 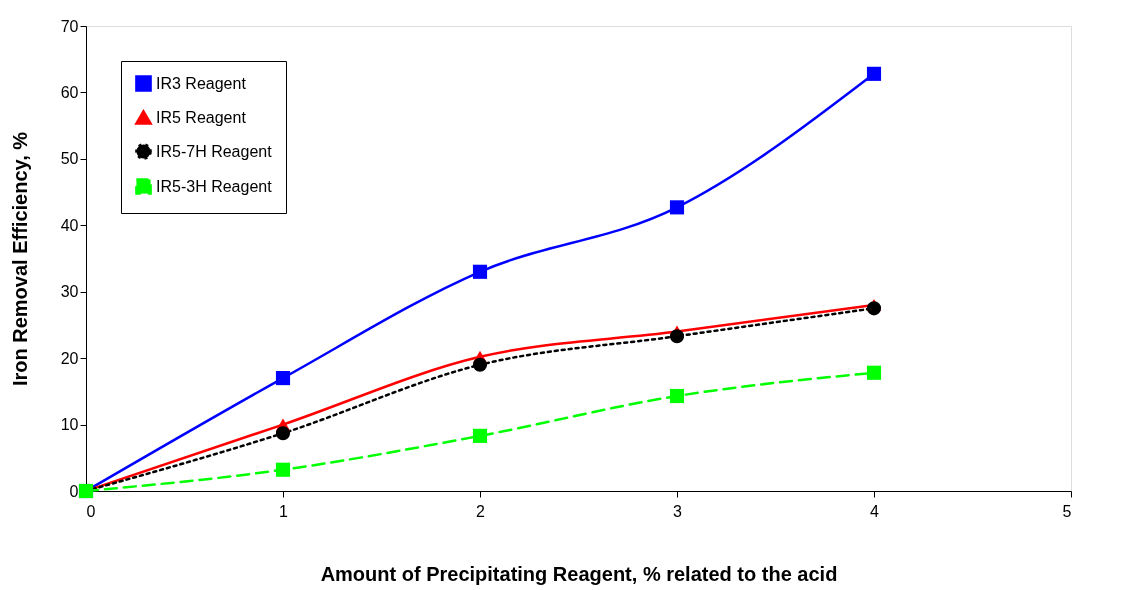 What do you see at coordinates (69, 92) in the screenshot?
I see `y-tick-label: 60` at bounding box center [69, 92].